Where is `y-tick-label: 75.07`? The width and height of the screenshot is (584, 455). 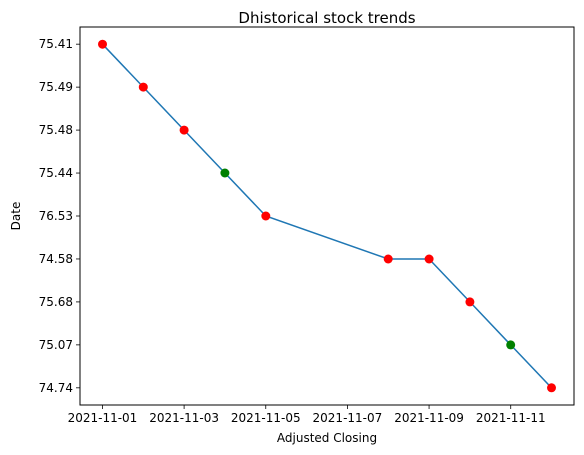 y-tick-label: 75.07 is located at coordinates (56, 345).